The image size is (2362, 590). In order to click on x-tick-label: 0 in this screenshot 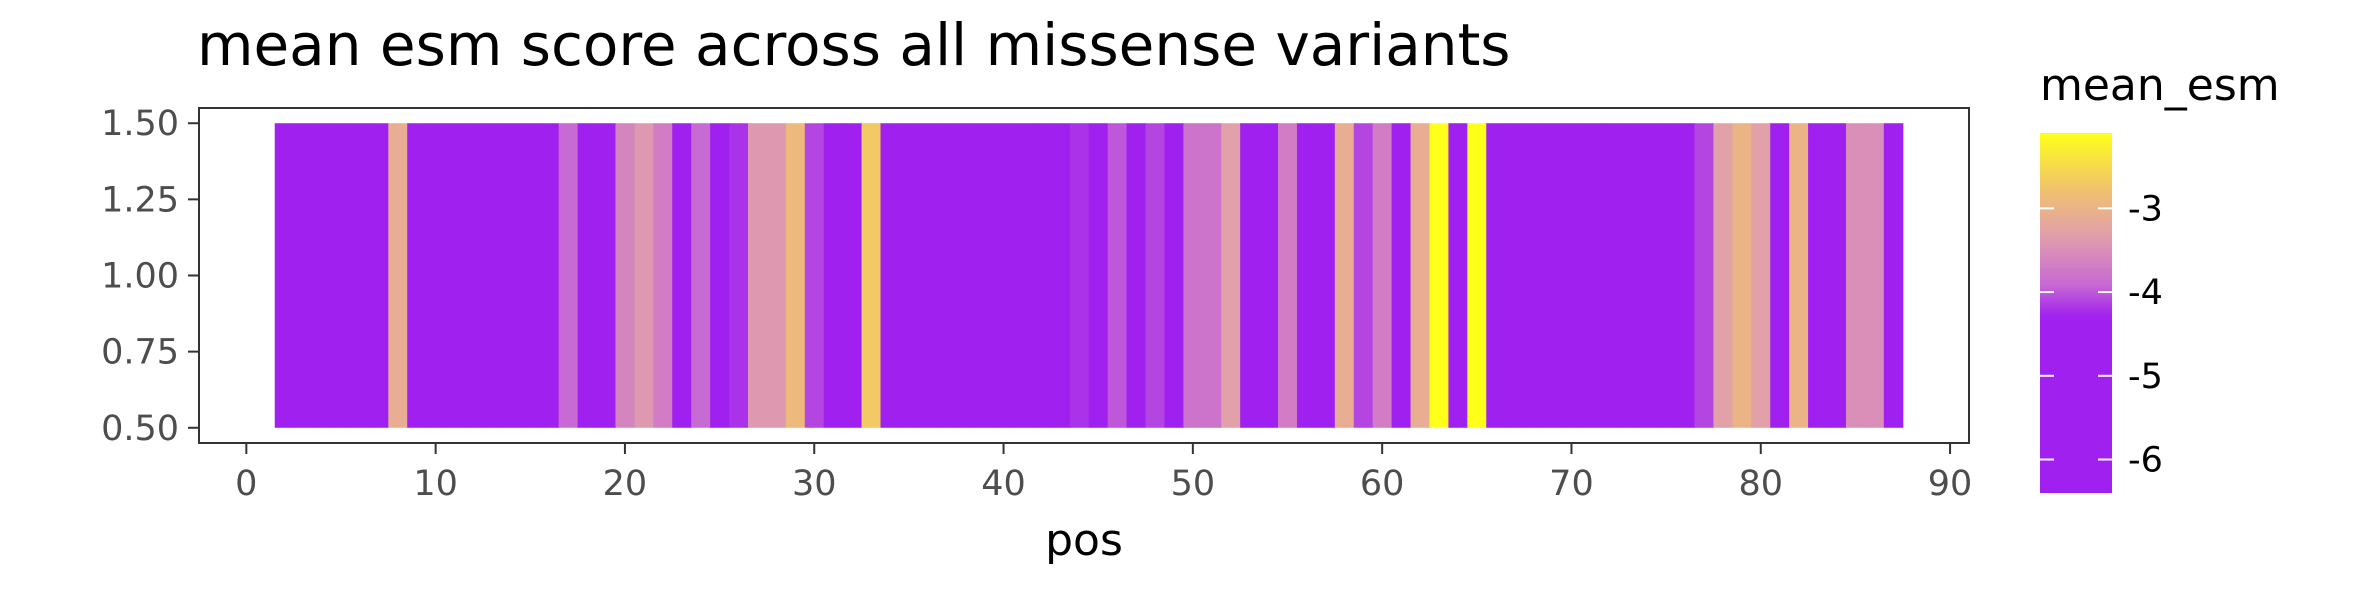, I will do `click(246, 484)`.